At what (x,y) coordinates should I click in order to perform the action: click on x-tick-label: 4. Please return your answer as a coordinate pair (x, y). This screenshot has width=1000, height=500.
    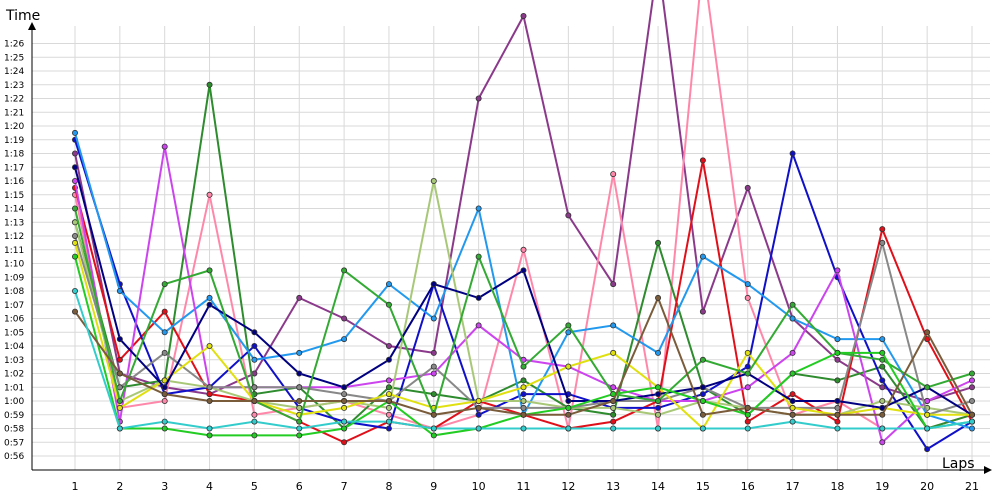
    Looking at the image, I should click on (209, 486).